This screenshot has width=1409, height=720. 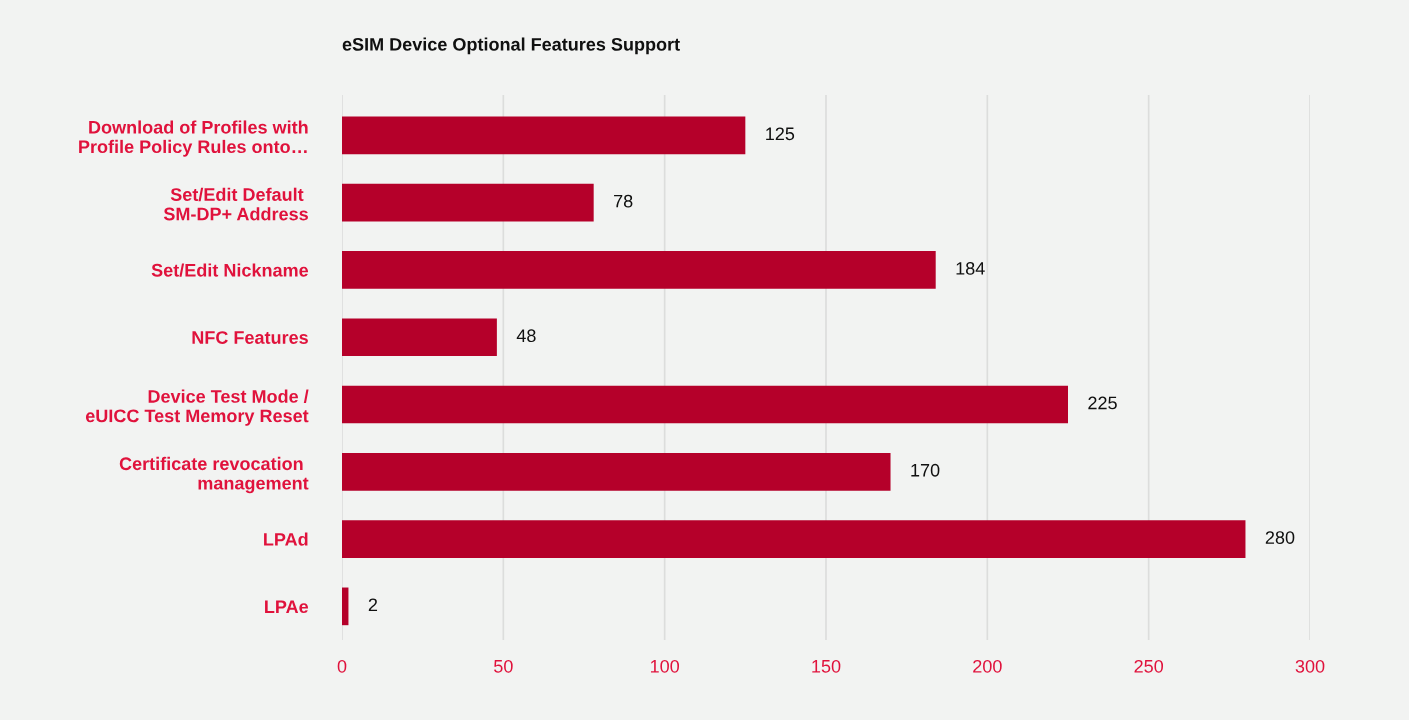 I want to click on data-label: 184, so click(x=970, y=268).